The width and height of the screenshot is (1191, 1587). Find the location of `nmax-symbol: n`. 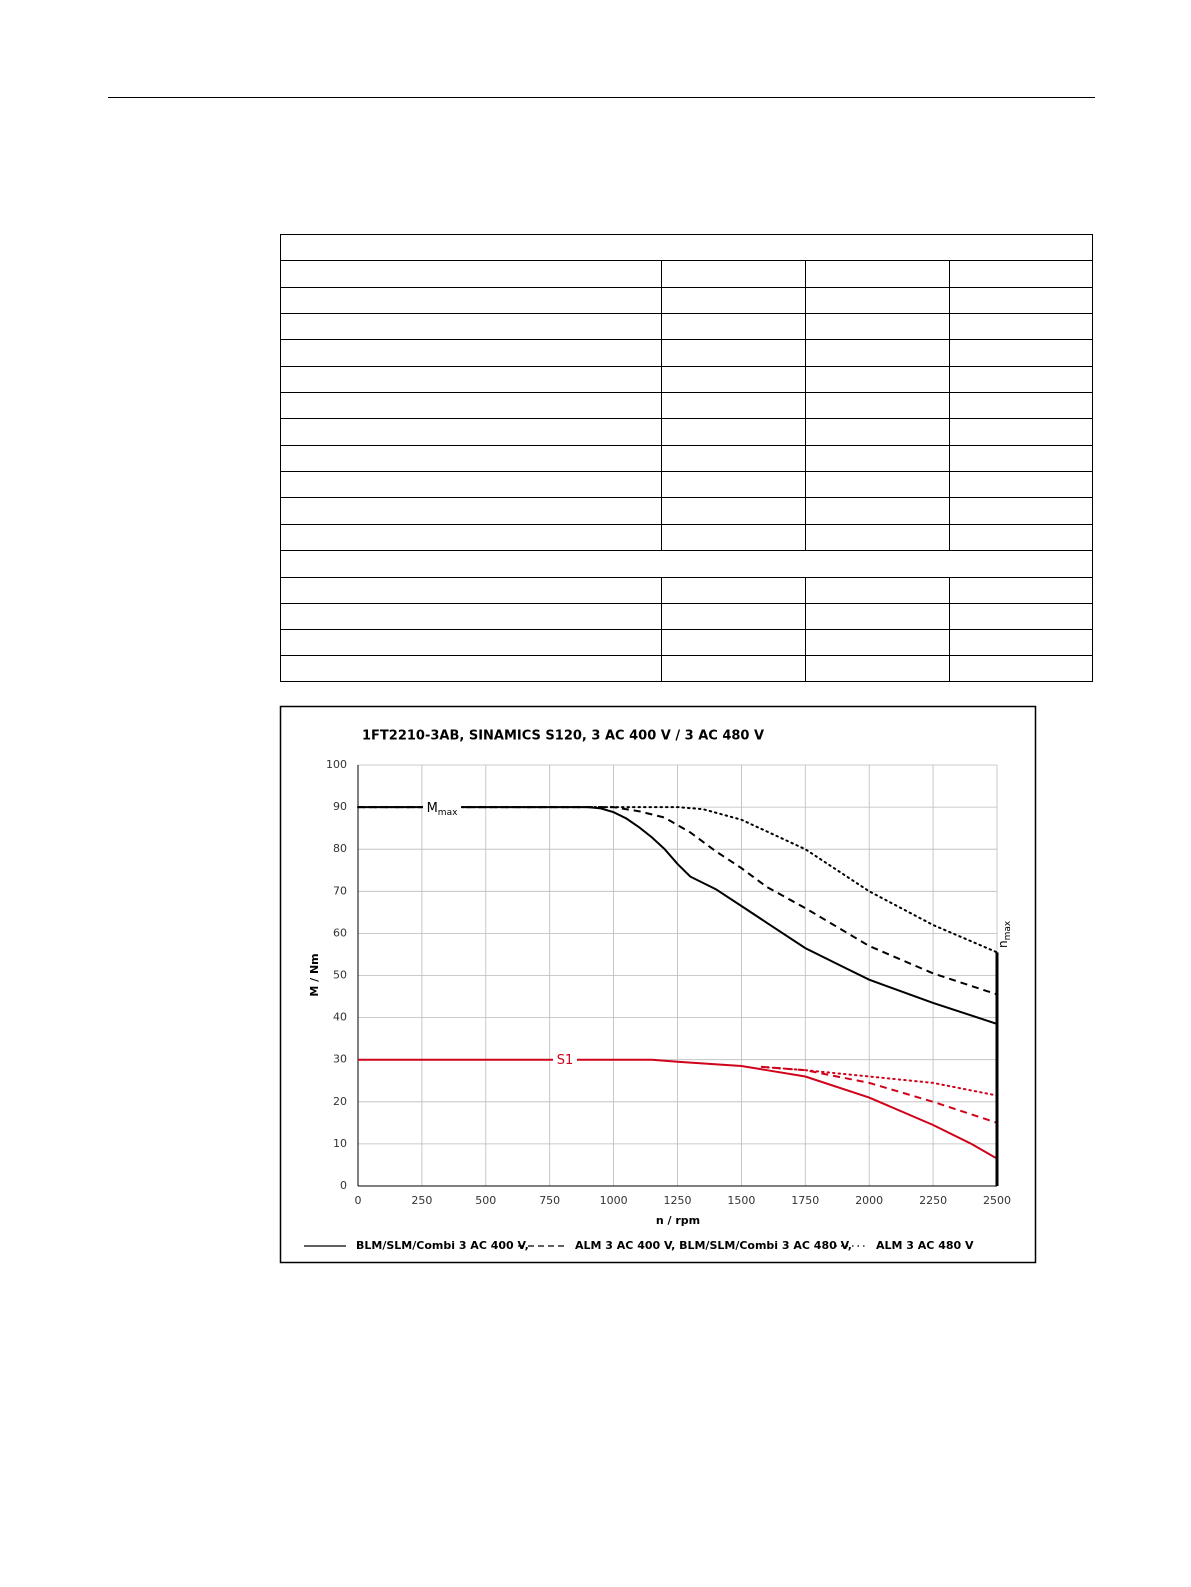

nmax-symbol: n is located at coordinates (1003, 944).